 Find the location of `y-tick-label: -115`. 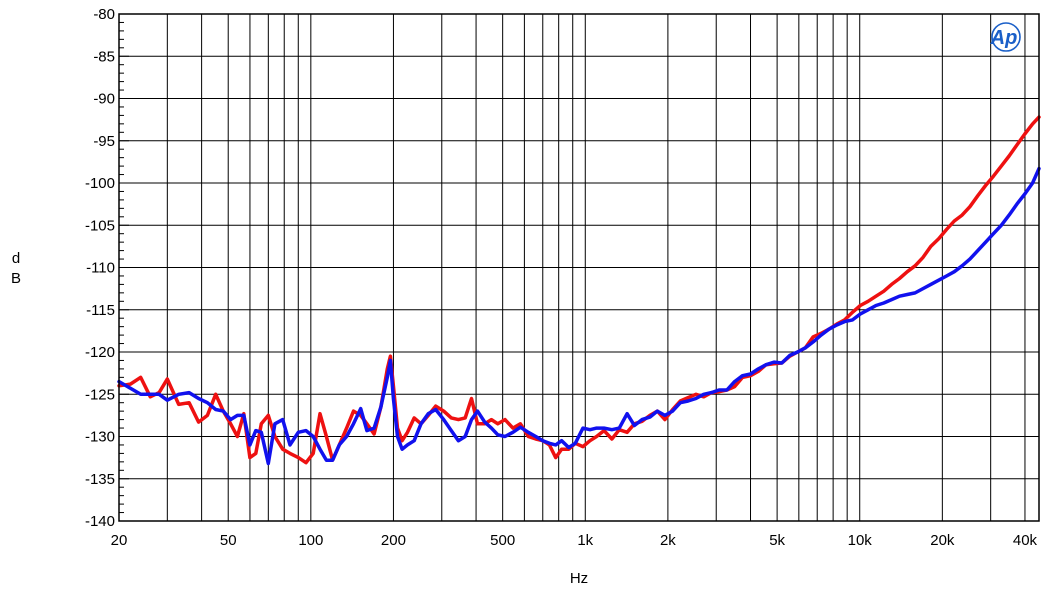

y-tick-label: -115 is located at coordinates (100, 310).